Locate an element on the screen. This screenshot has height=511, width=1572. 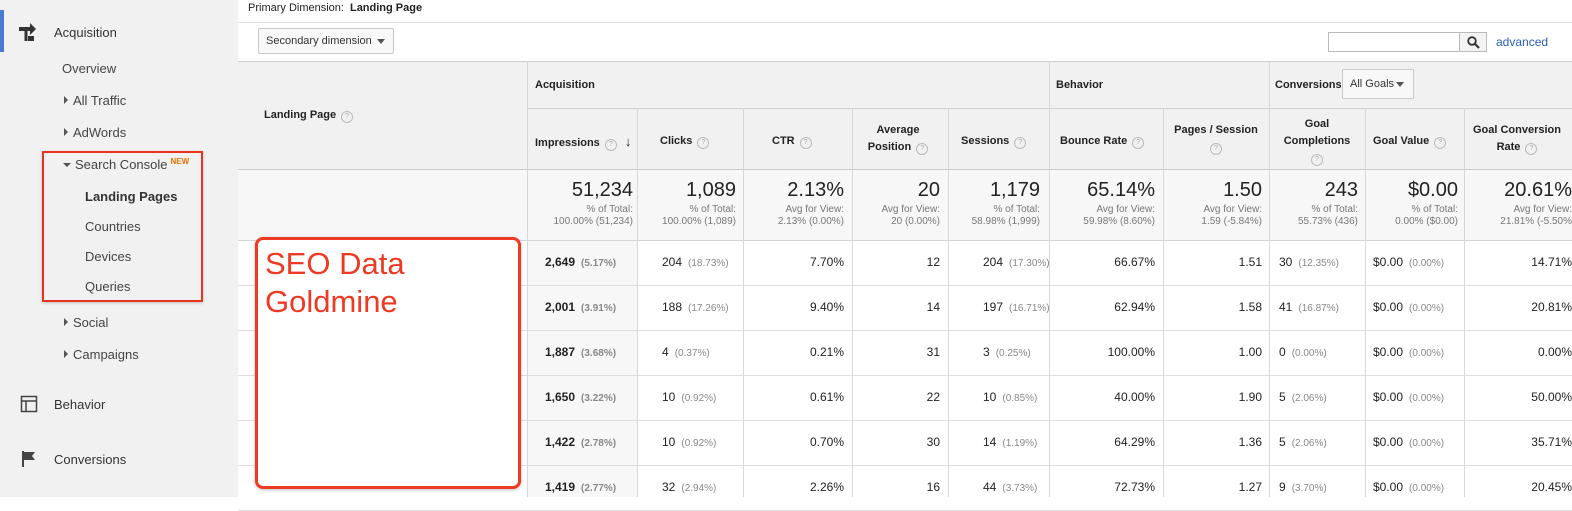
search-button is located at coordinates (1473, 42).